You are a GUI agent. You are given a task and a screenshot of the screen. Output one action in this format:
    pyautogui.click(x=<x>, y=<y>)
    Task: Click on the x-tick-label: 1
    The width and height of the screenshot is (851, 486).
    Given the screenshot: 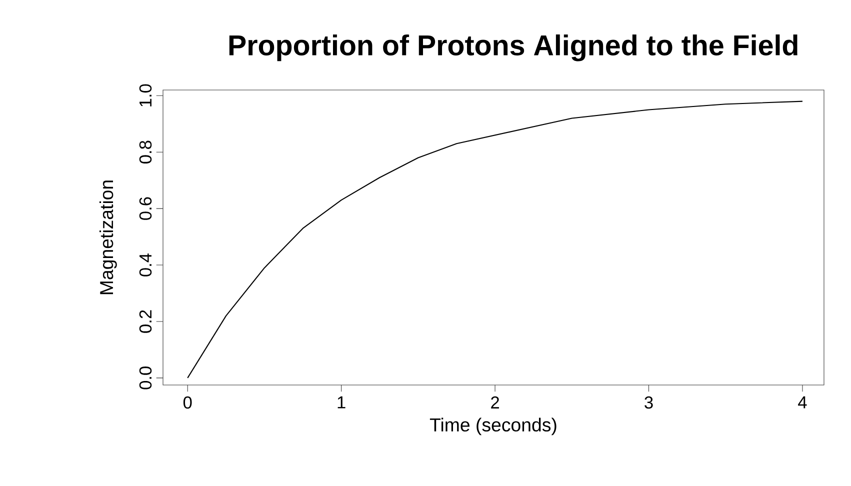 What is the action you would take?
    pyautogui.click(x=342, y=402)
    